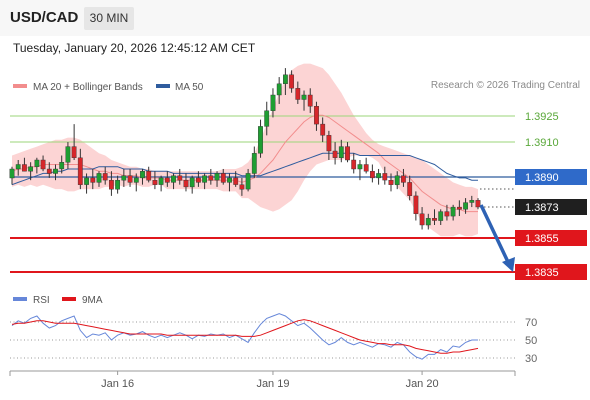  I want to click on x-tick-label: Jan 16, so click(117, 384).